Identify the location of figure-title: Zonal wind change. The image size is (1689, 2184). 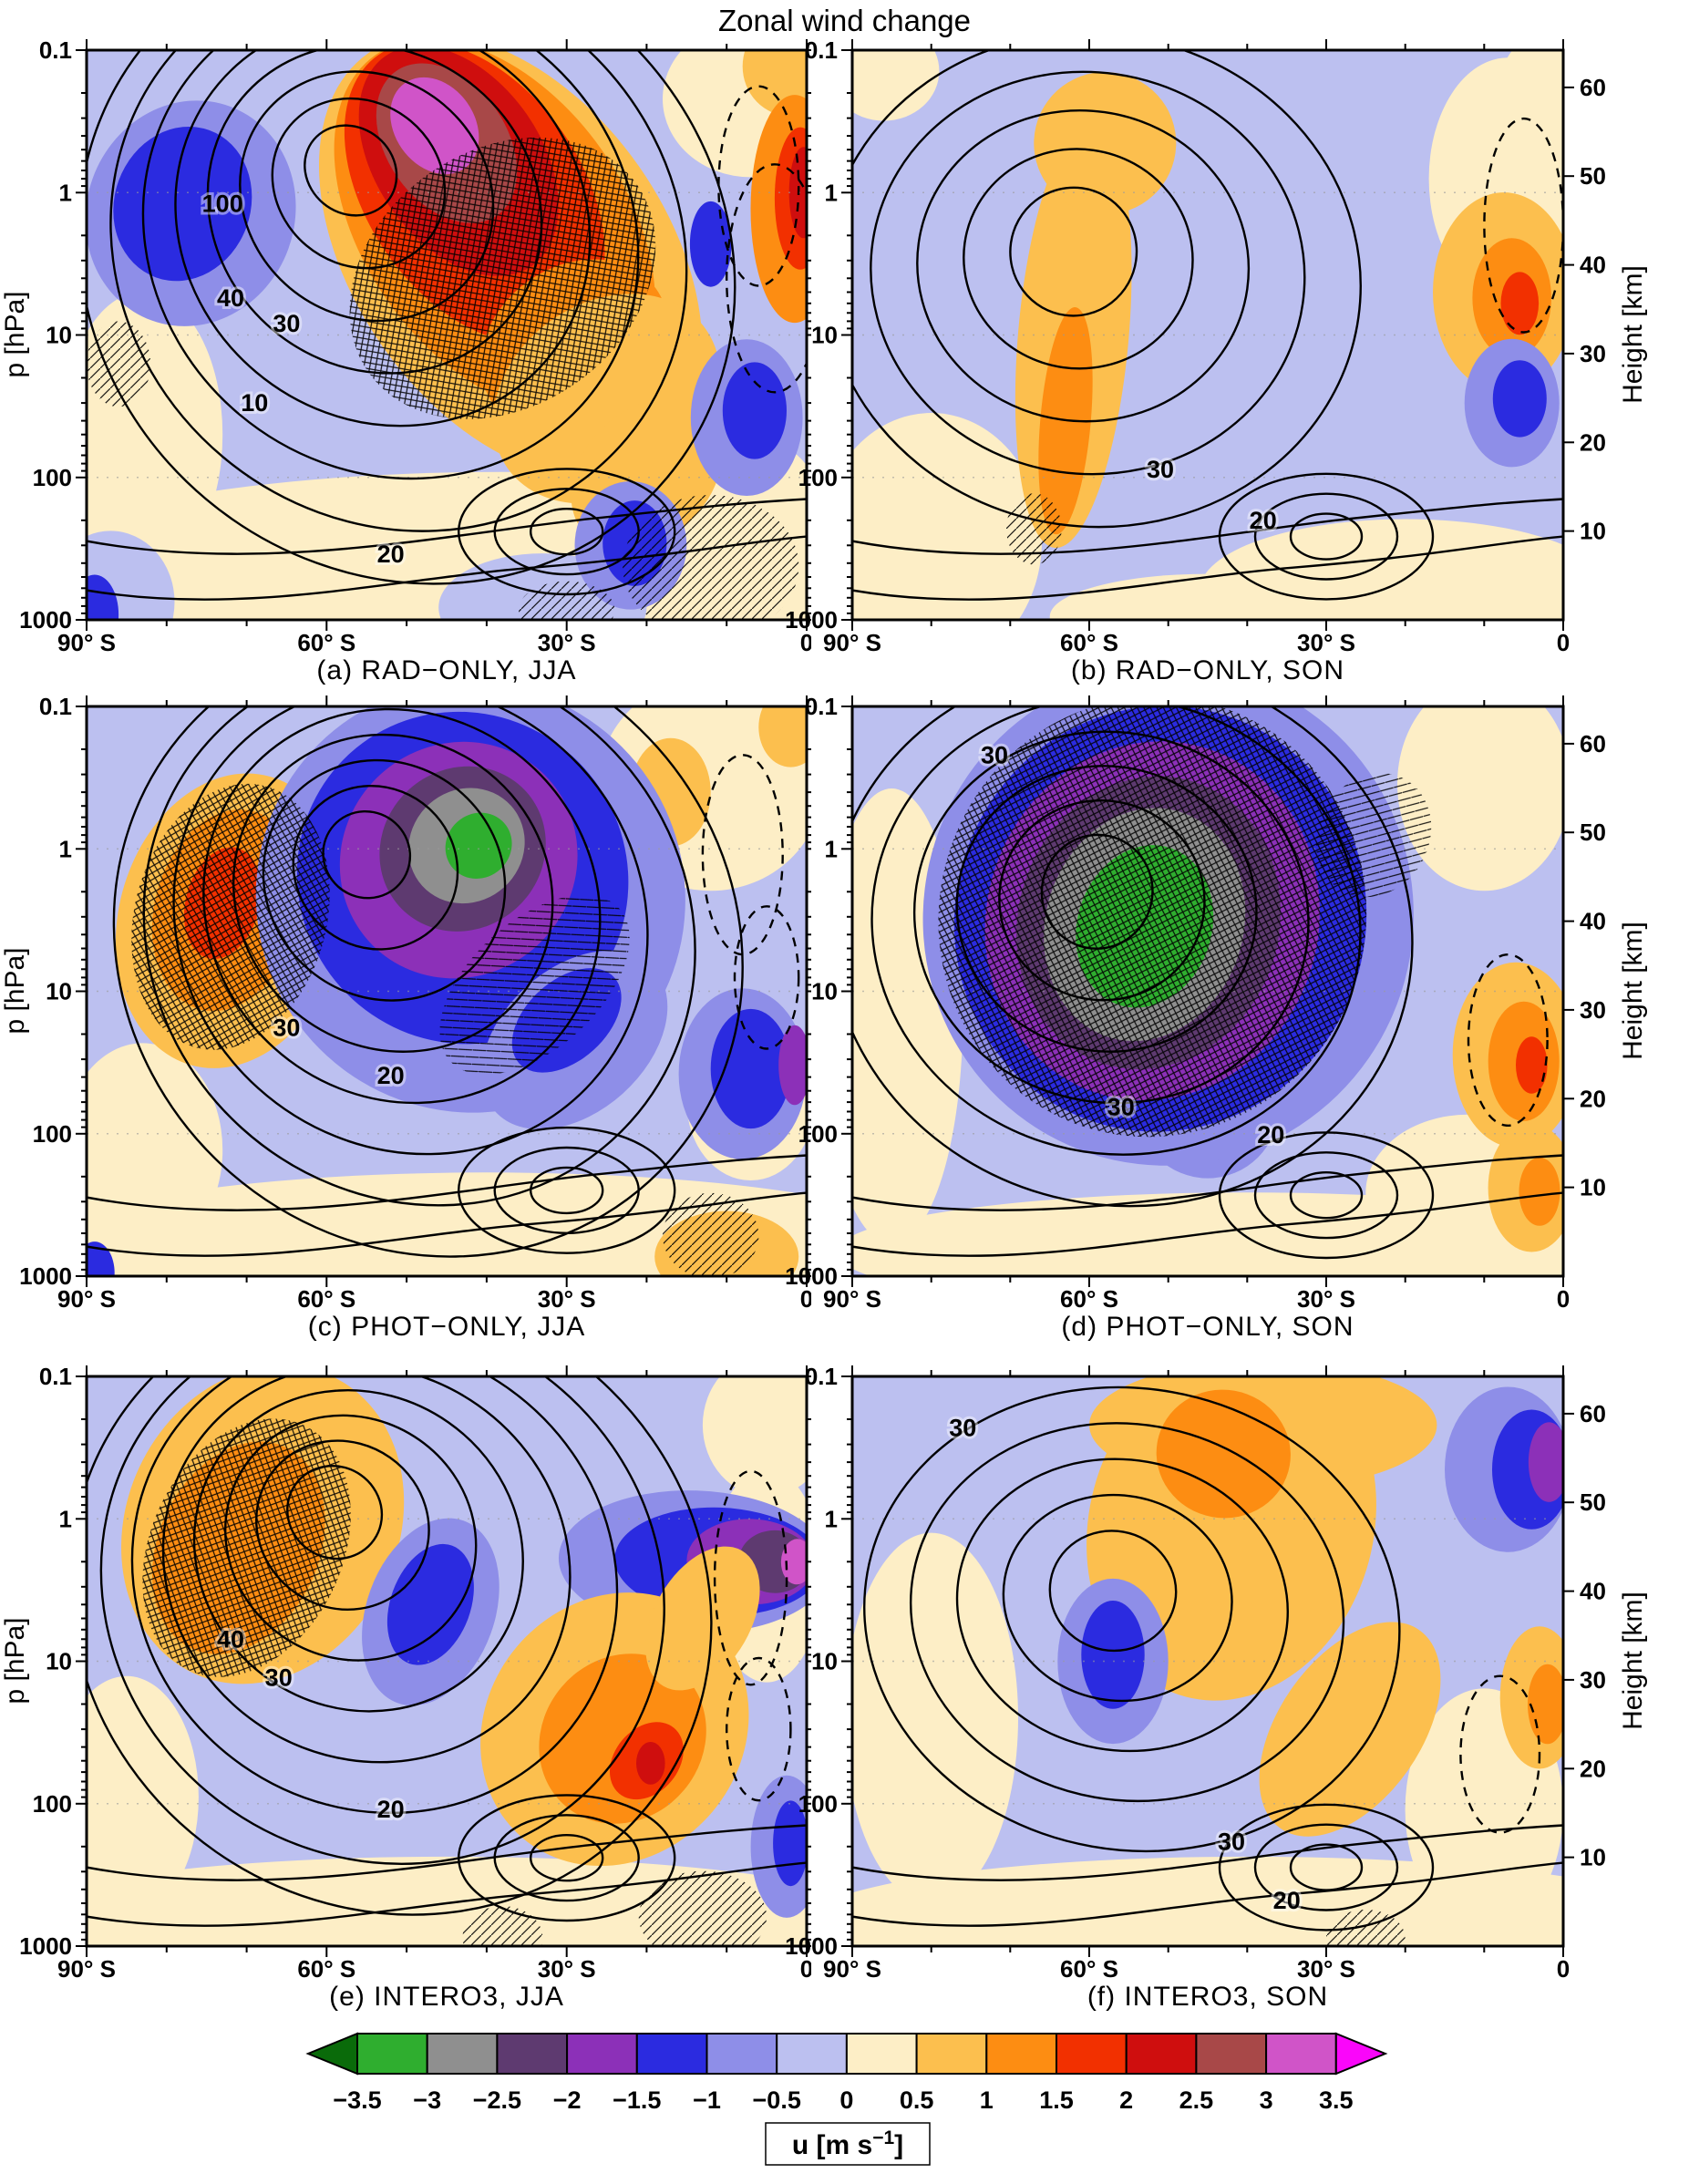
(844, 20).